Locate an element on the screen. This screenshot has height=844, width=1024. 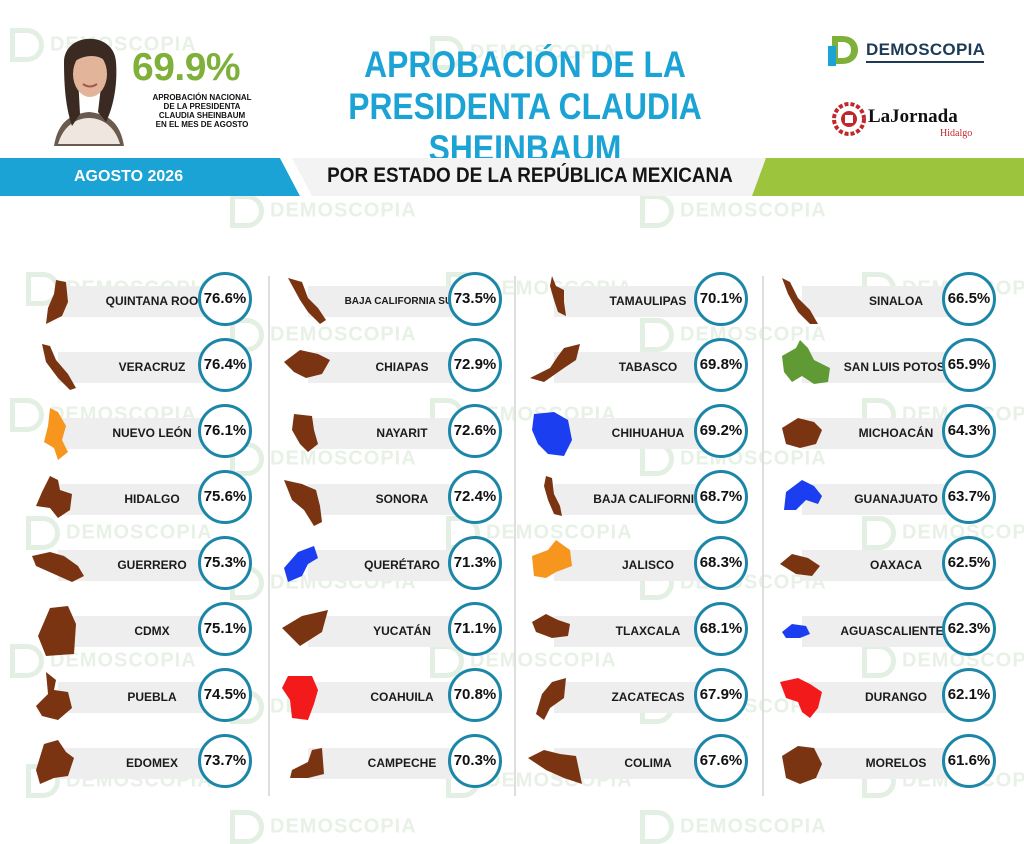
state-row: TABASCO 69.8% is located at coordinates (639, 368).